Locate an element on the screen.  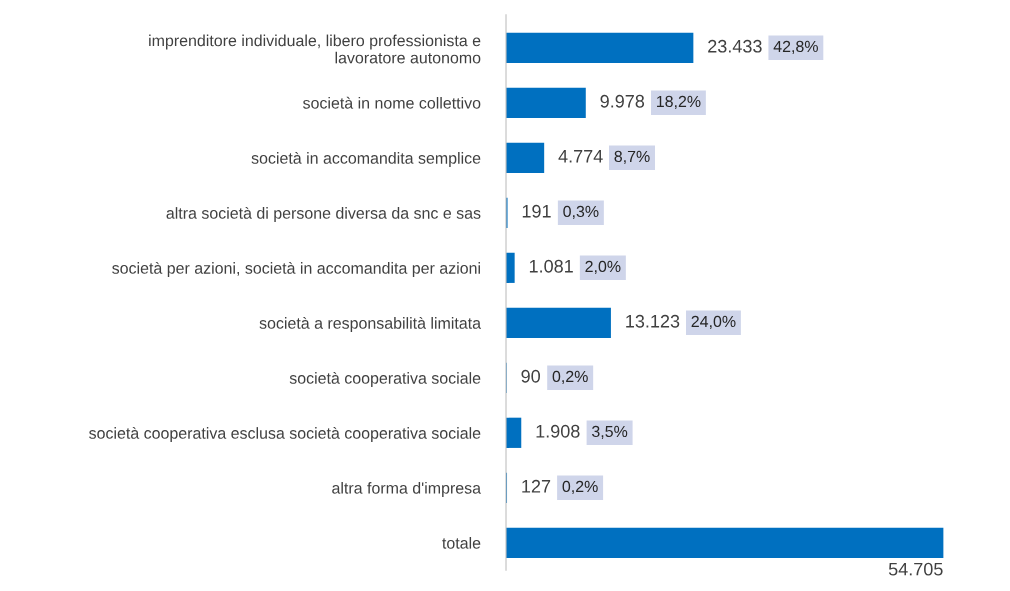
data-label: 191 is located at coordinates (536, 211).